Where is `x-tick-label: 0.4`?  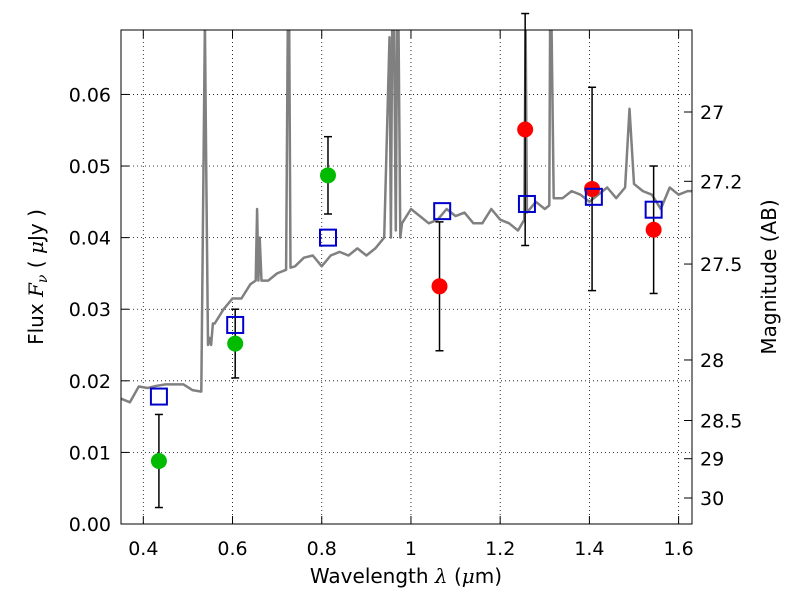 x-tick-label: 0.4 is located at coordinates (143, 549).